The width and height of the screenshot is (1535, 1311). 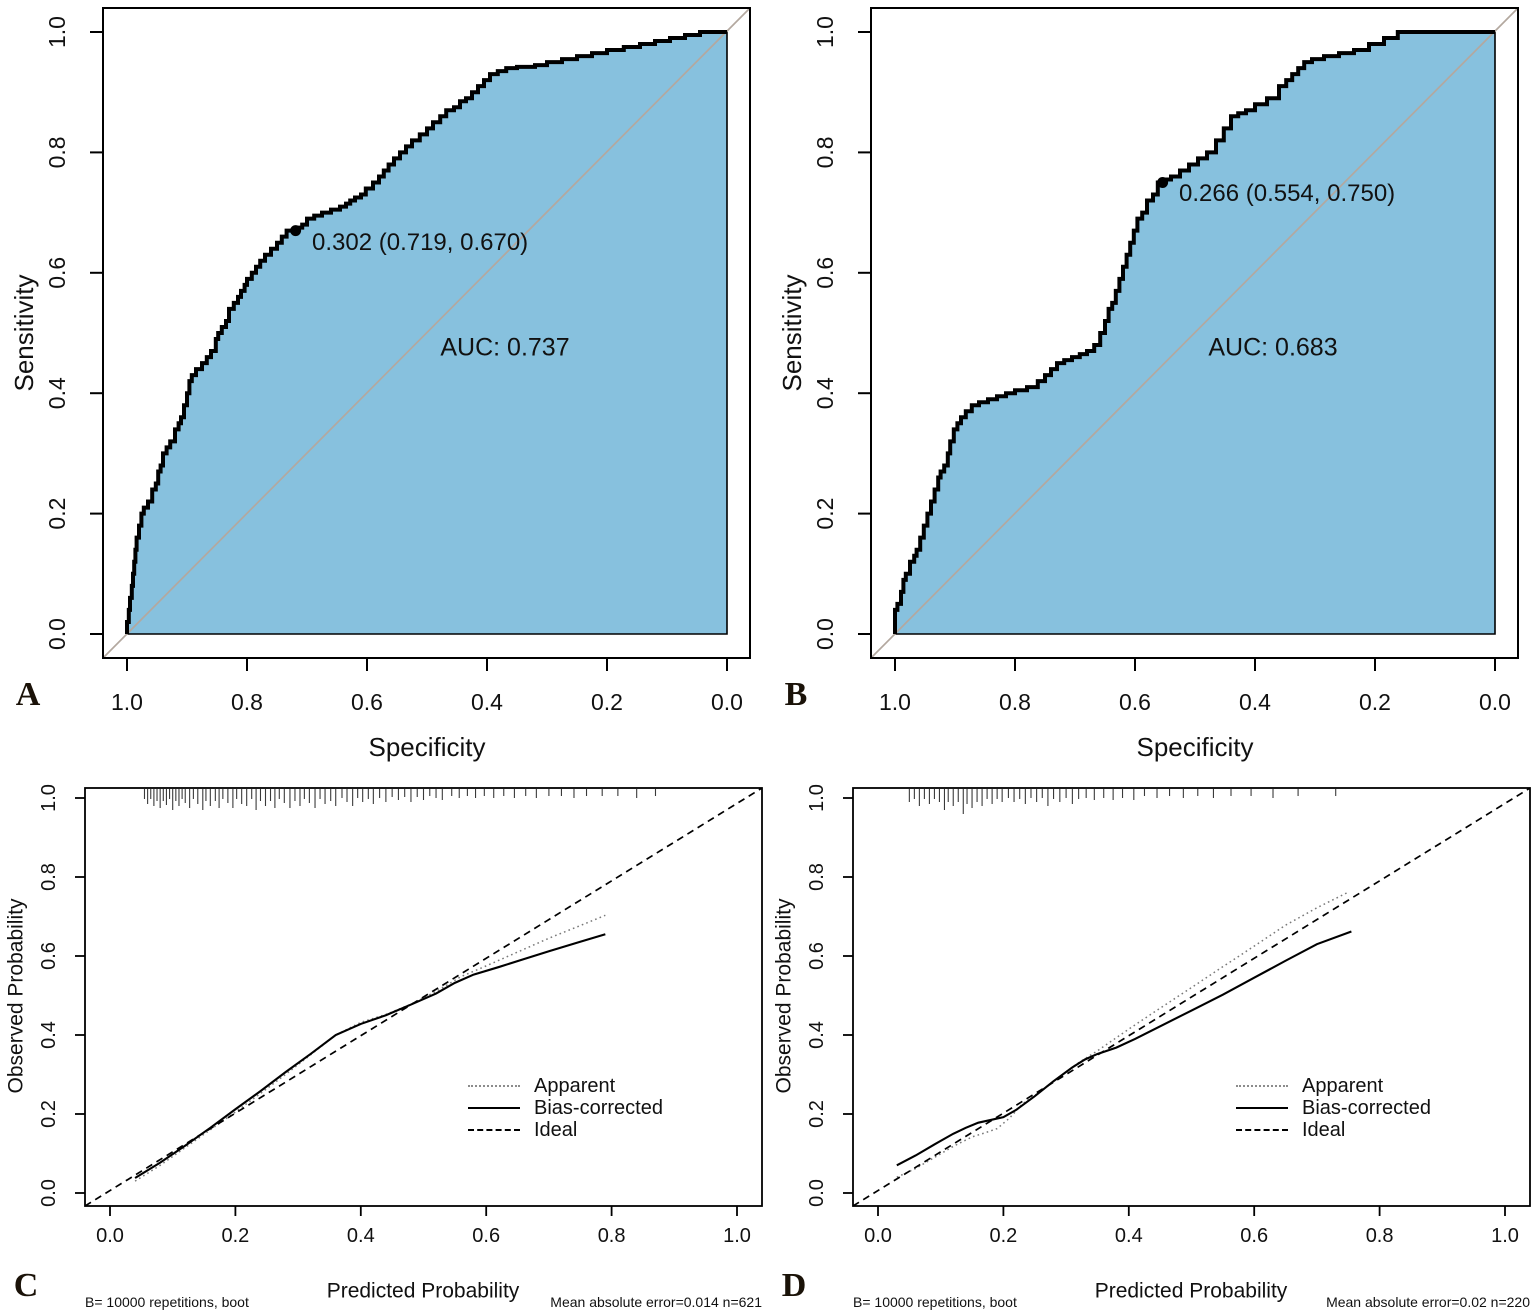 I want to click on x-axis-label-a: Specificity, so click(x=427, y=747).